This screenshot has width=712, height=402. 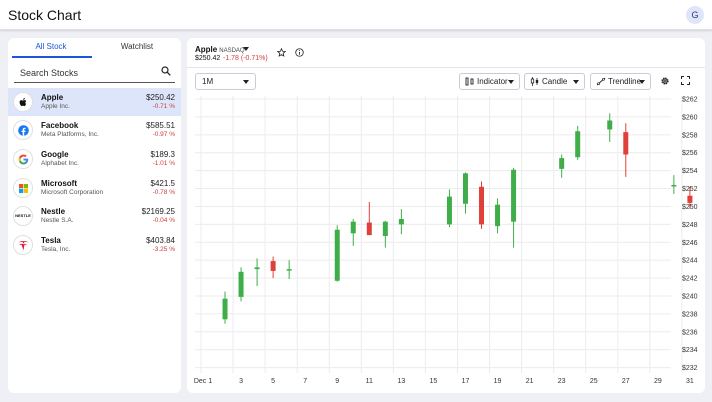 I want to click on chart-type-label: Candle, so click(x=555, y=81).